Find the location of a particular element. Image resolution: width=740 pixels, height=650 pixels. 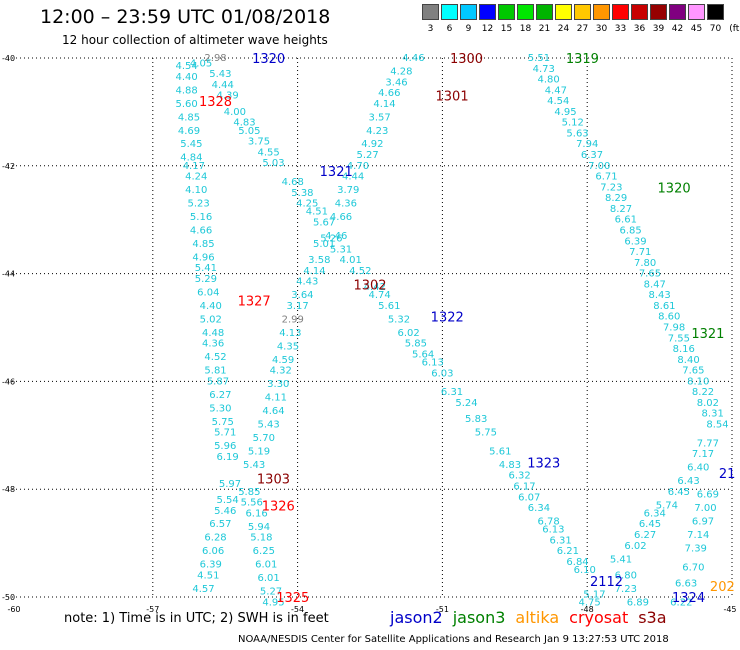

wave-height-value: 5.01 is located at coordinates (324, 244).